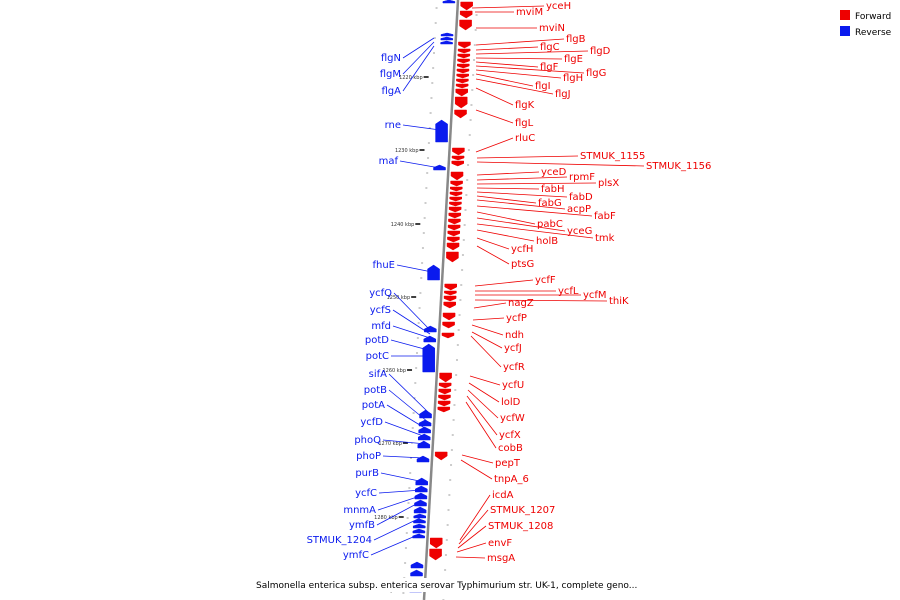 Image resolution: width=900 pixels, height=600 pixels. I want to click on kbp-tick-label: 1280 kbp, so click(386, 518).